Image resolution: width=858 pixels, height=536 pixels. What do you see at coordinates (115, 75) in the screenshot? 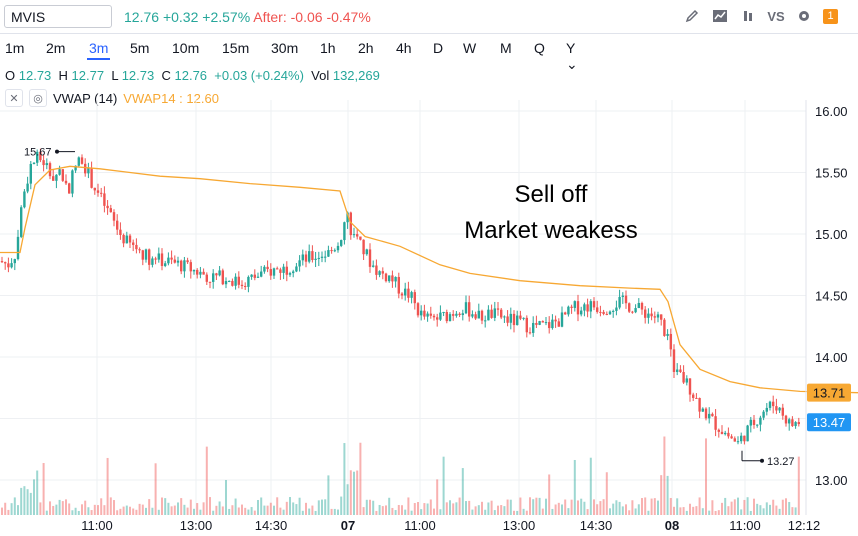
I see `low-label: L` at bounding box center [115, 75].